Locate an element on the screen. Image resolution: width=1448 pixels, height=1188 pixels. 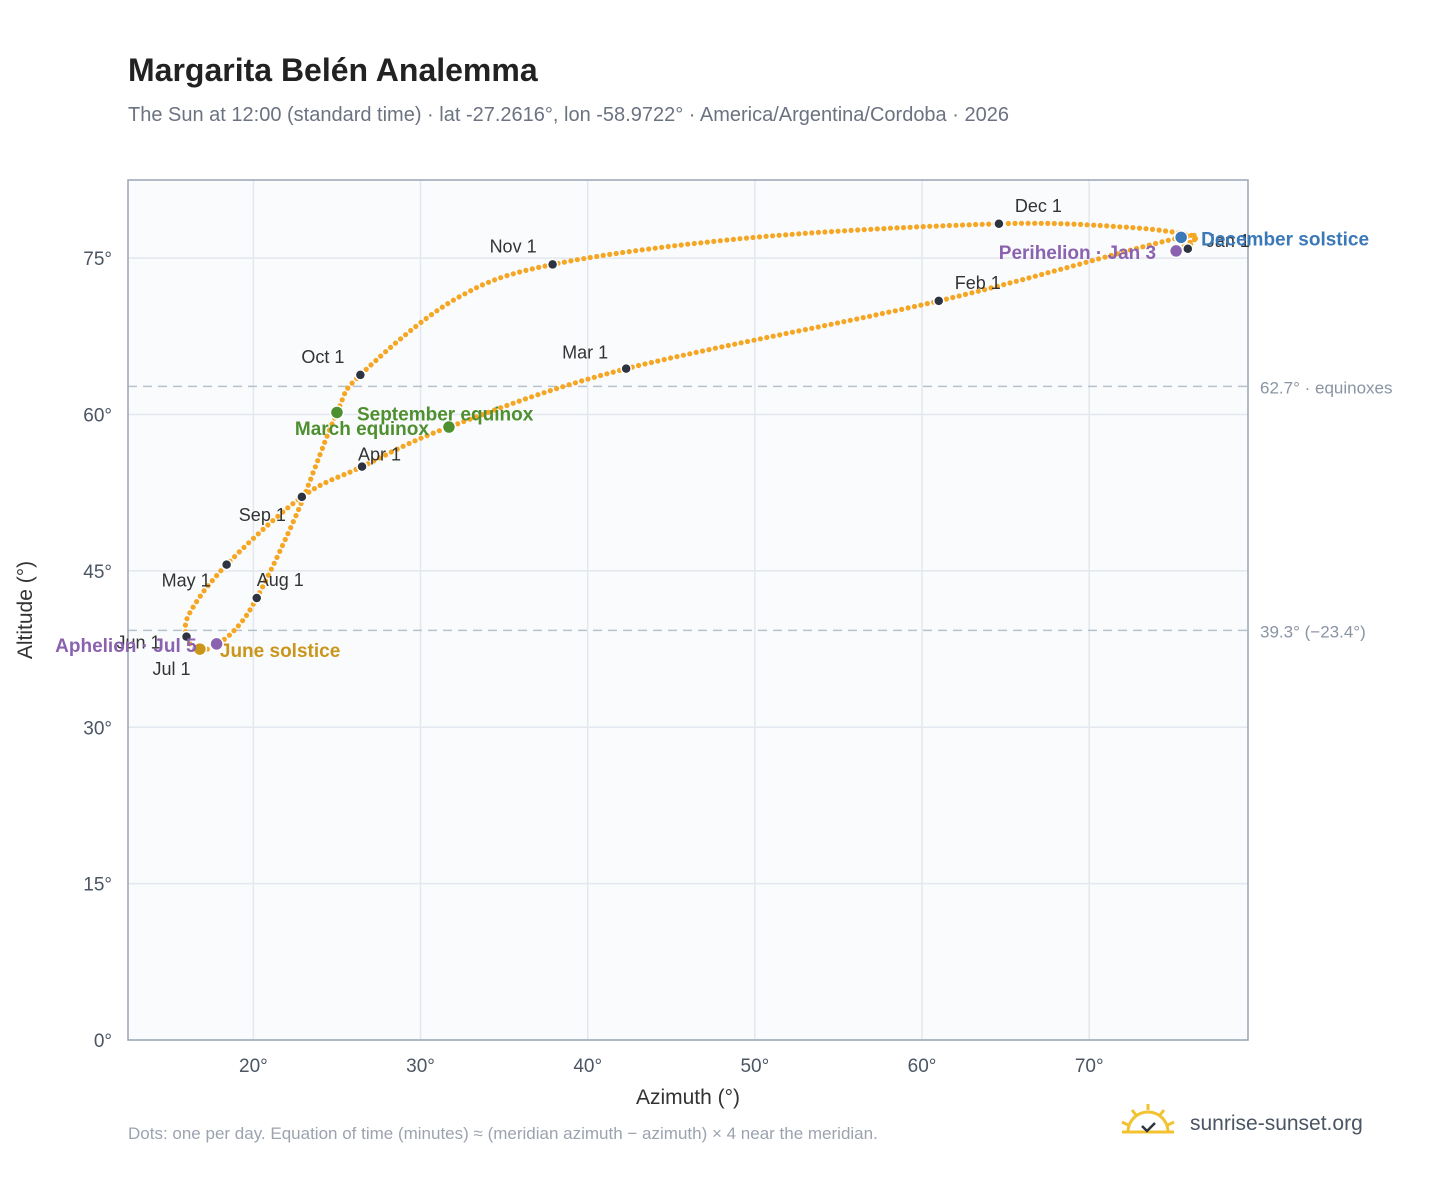
x-tick-label: 40° is located at coordinates (587, 1066).